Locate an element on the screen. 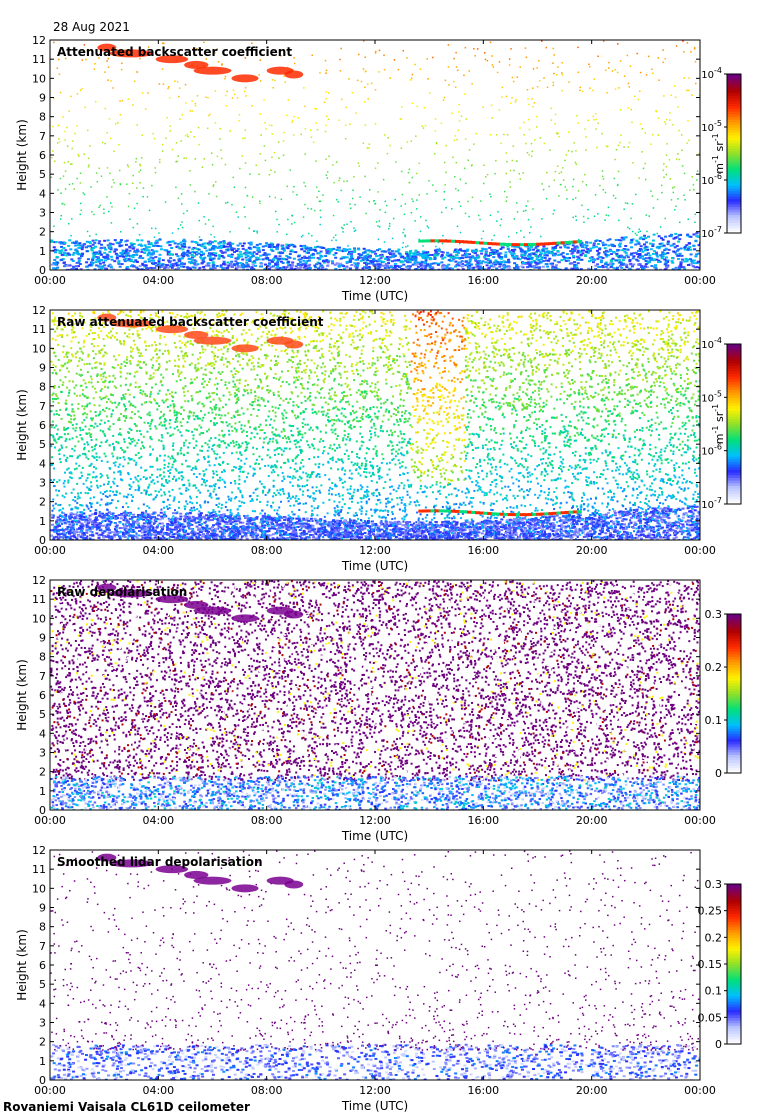  low-cloud-base is located at coordinates (500, 513).